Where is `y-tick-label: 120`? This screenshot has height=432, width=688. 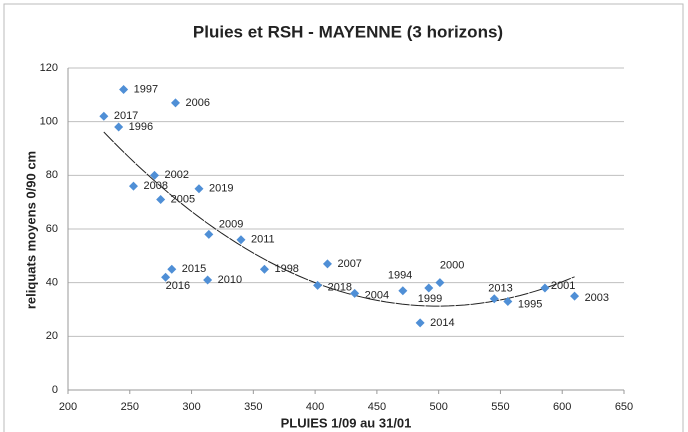 y-tick-label: 120 is located at coordinates (49, 68).